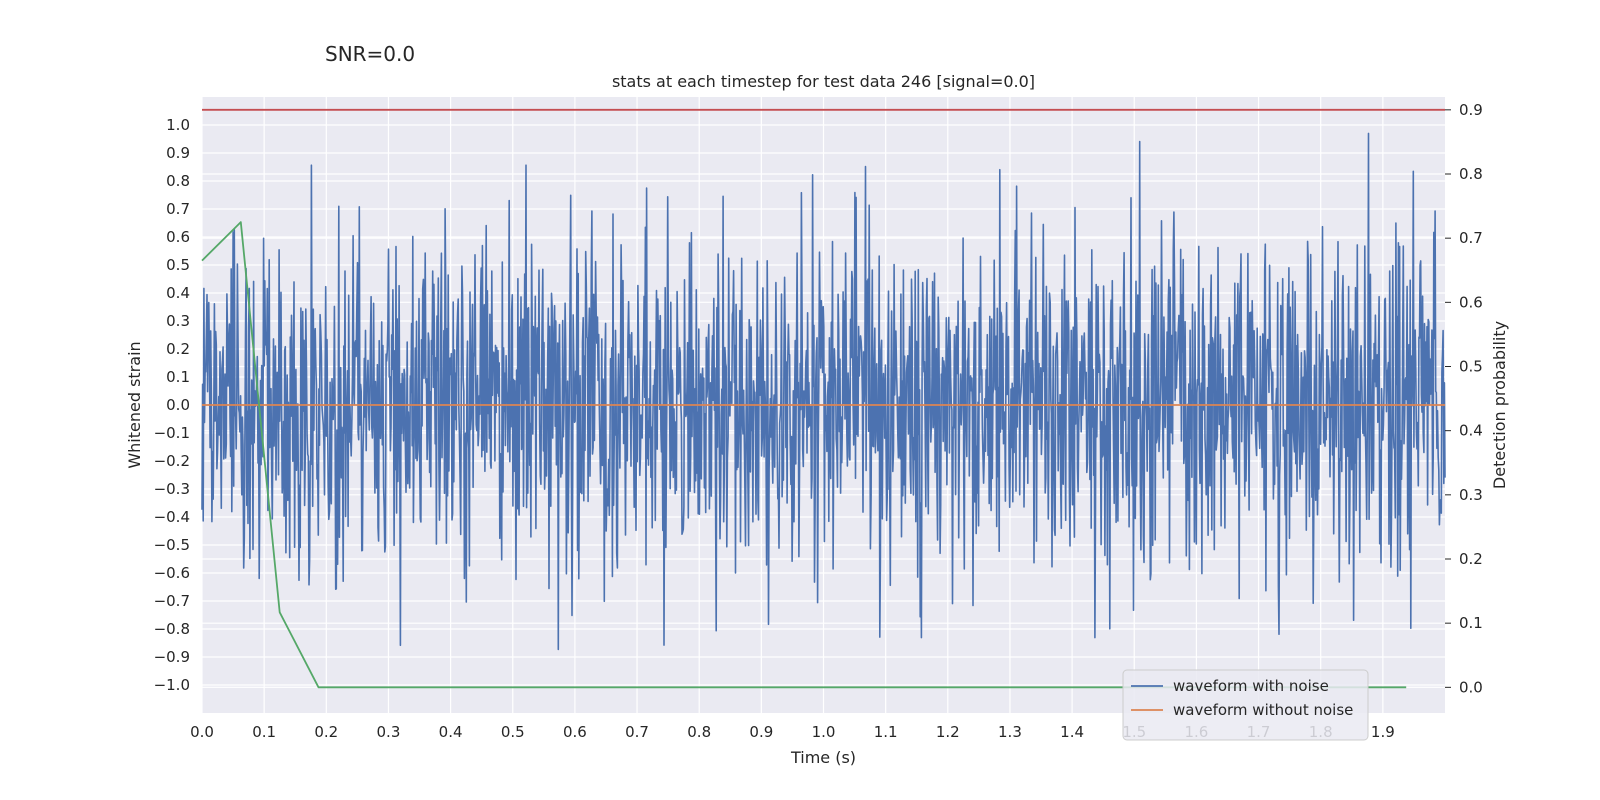 Image resolution: width=1600 pixels, height=800 pixels. I want to click on x-tick-label: 1.3, so click(1010, 732).